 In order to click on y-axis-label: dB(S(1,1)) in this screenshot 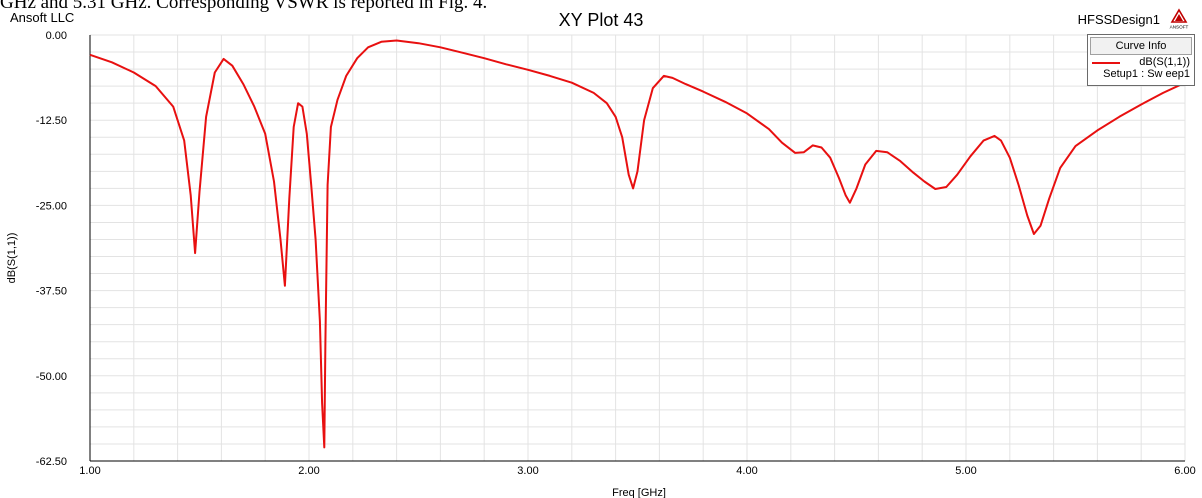, I will do `click(12, 258)`.